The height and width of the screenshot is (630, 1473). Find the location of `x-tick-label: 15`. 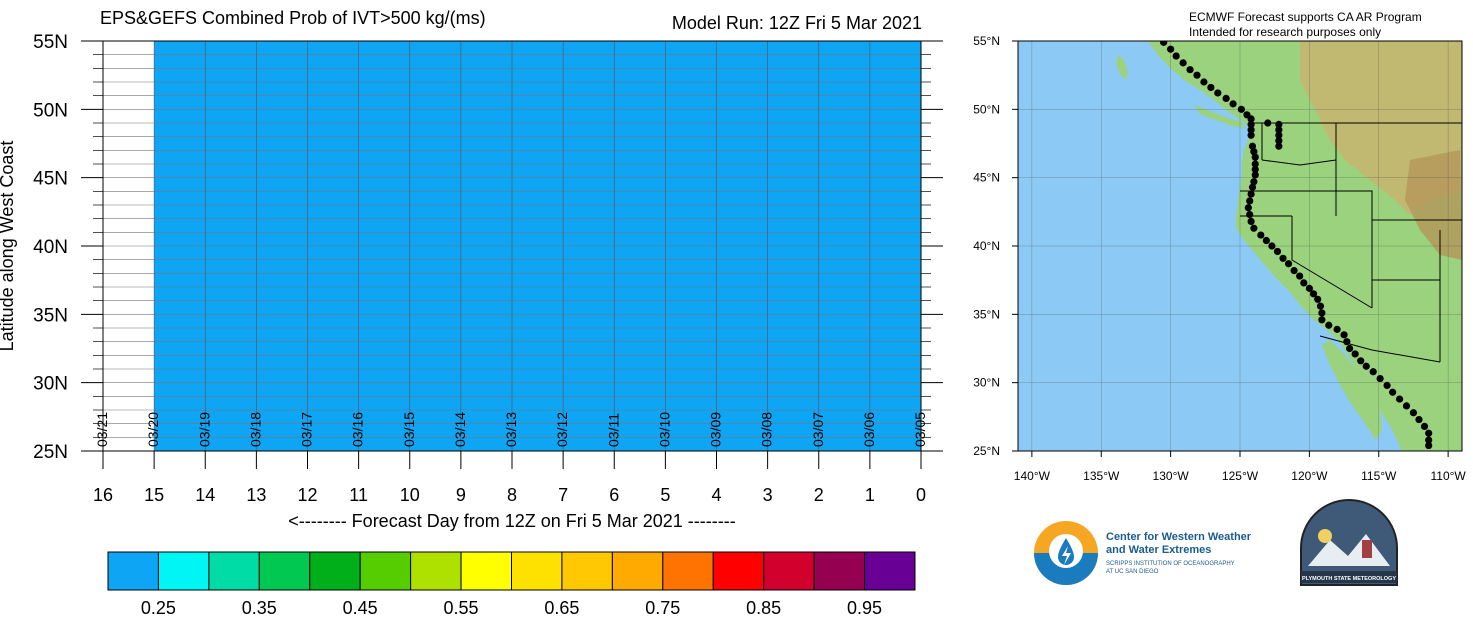

x-tick-label: 15 is located at coordinates (154, 495).